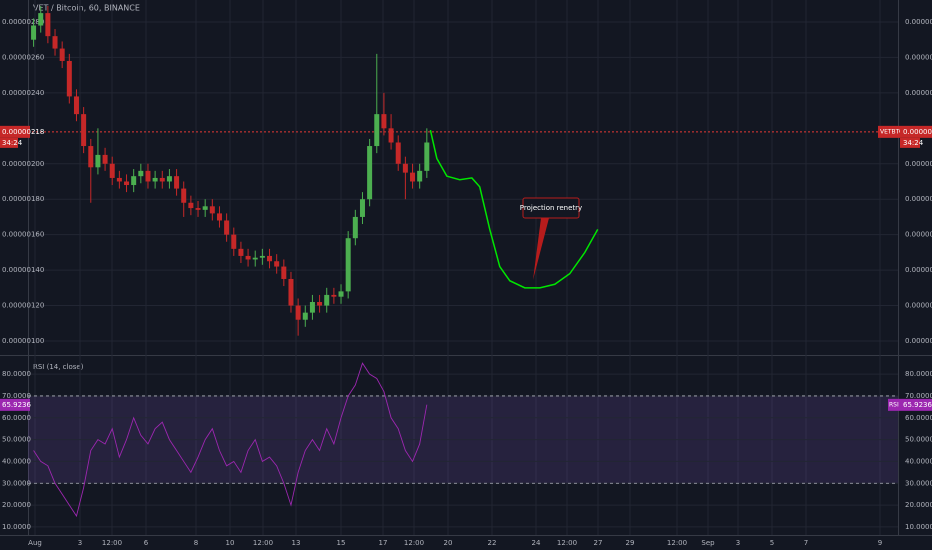 Image resolution: width=932 pixels, height=550 pixels. Describe the element at coordinates (891, 131) in the screenshot. I see `symbol-label: VETBTC` at that location.